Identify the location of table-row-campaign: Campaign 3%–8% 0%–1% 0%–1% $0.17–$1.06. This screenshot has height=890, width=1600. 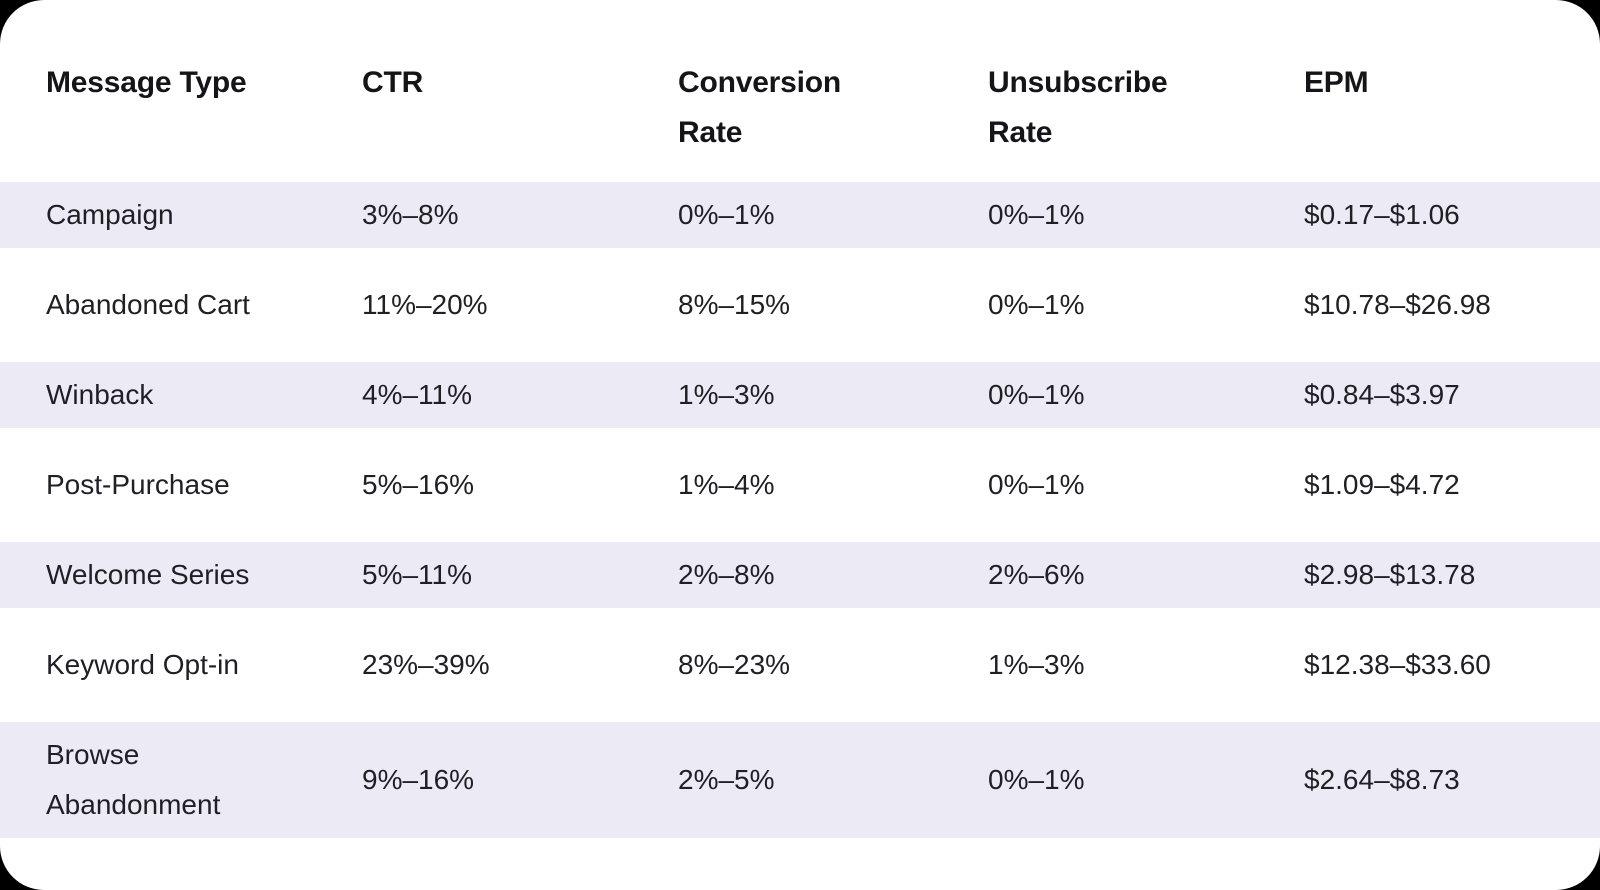
(800, 215).